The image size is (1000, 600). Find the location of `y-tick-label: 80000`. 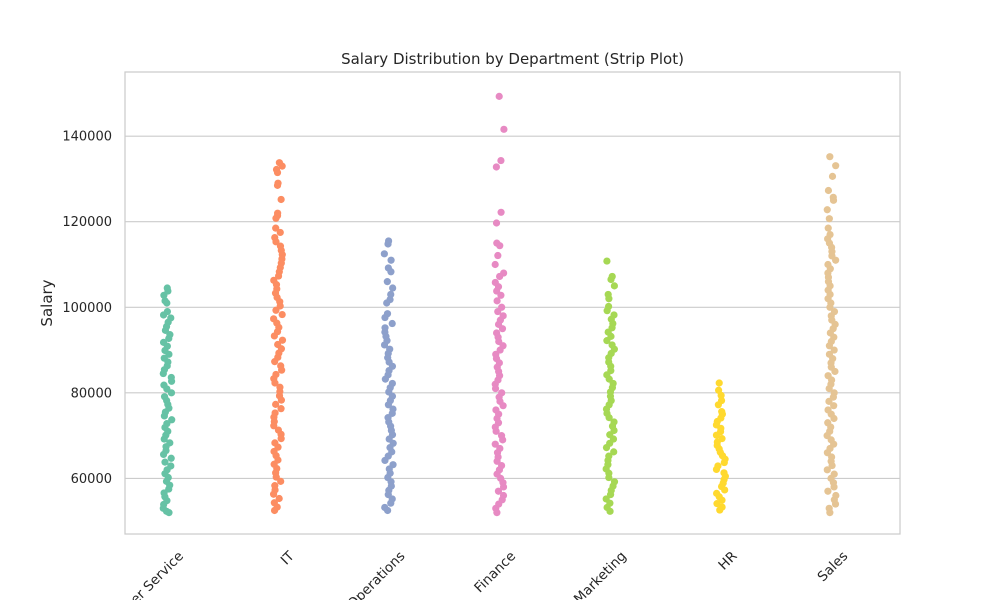

y-tick-label: 80000 is located at coordinates (91, 393).